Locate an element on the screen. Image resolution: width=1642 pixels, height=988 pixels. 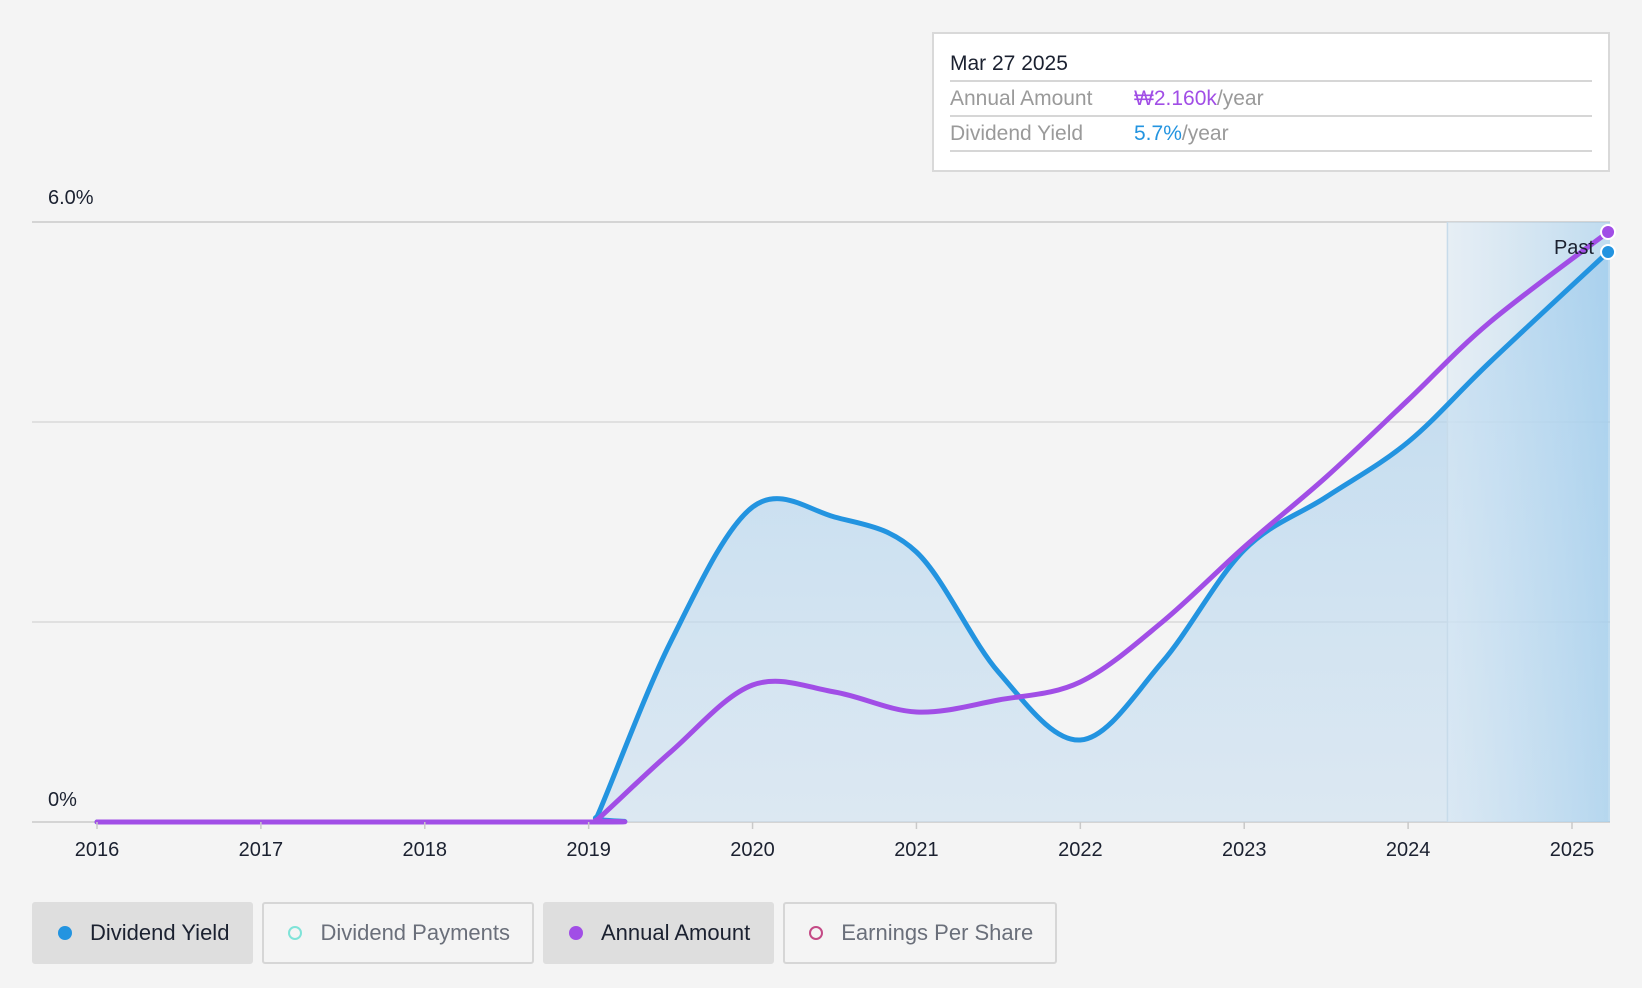
tooltip-annual-amount-value: ₩2.160k is located at coordinates (1175, 98).